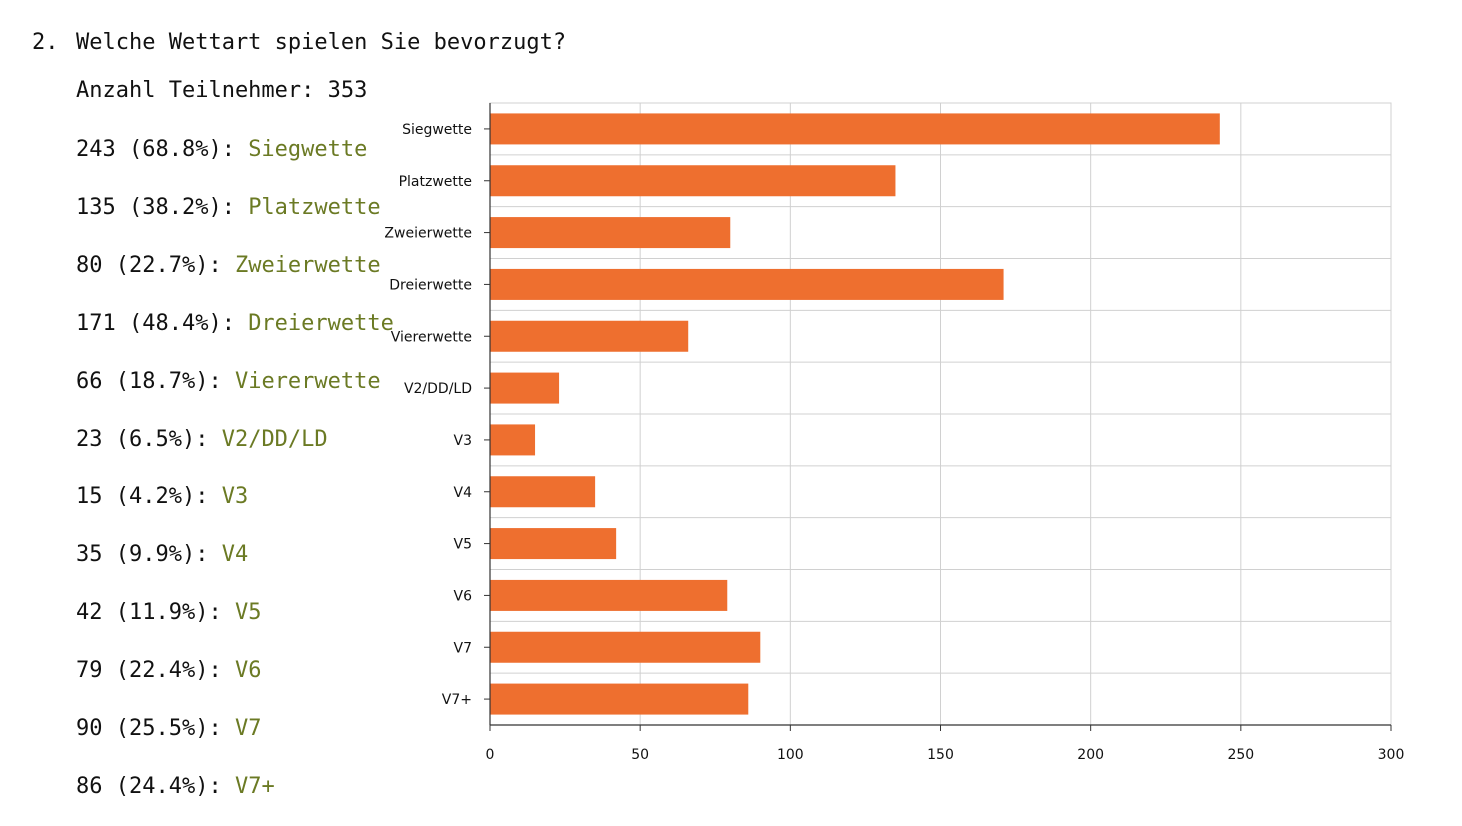  I want to click on y-tick-label: Platzwette, so click(435, 182).